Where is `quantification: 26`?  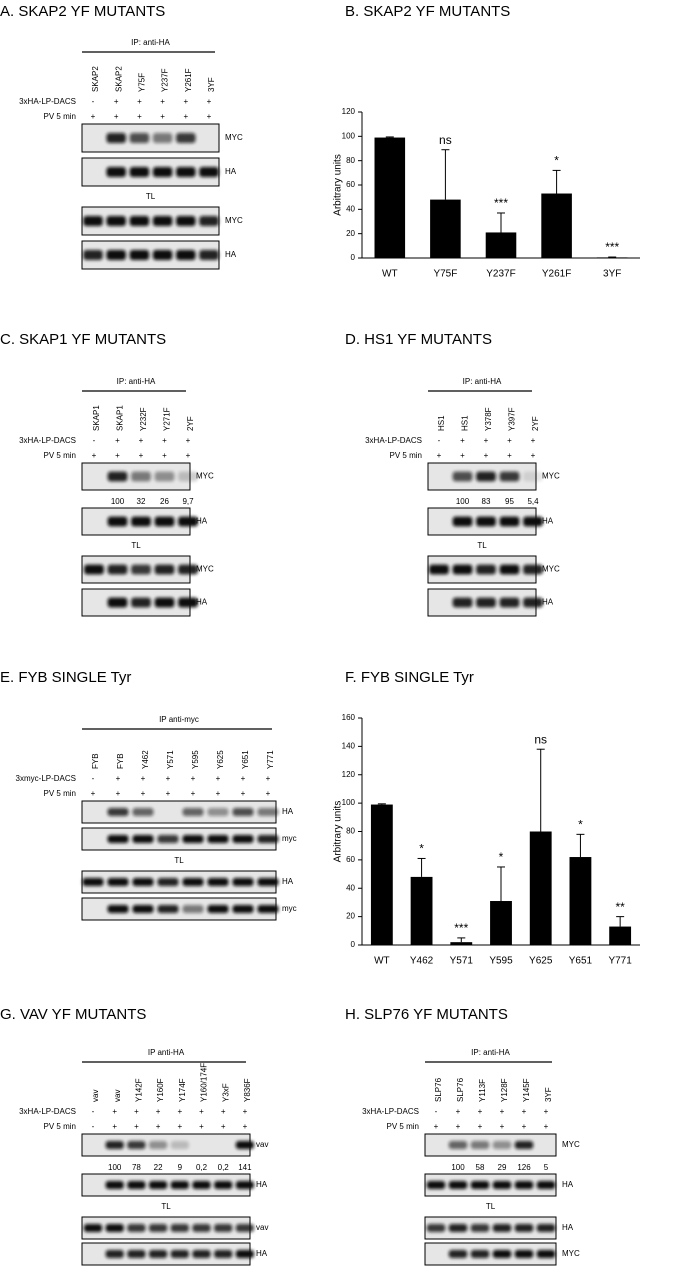 quantification: 26 is located at coordinates (164, 501).